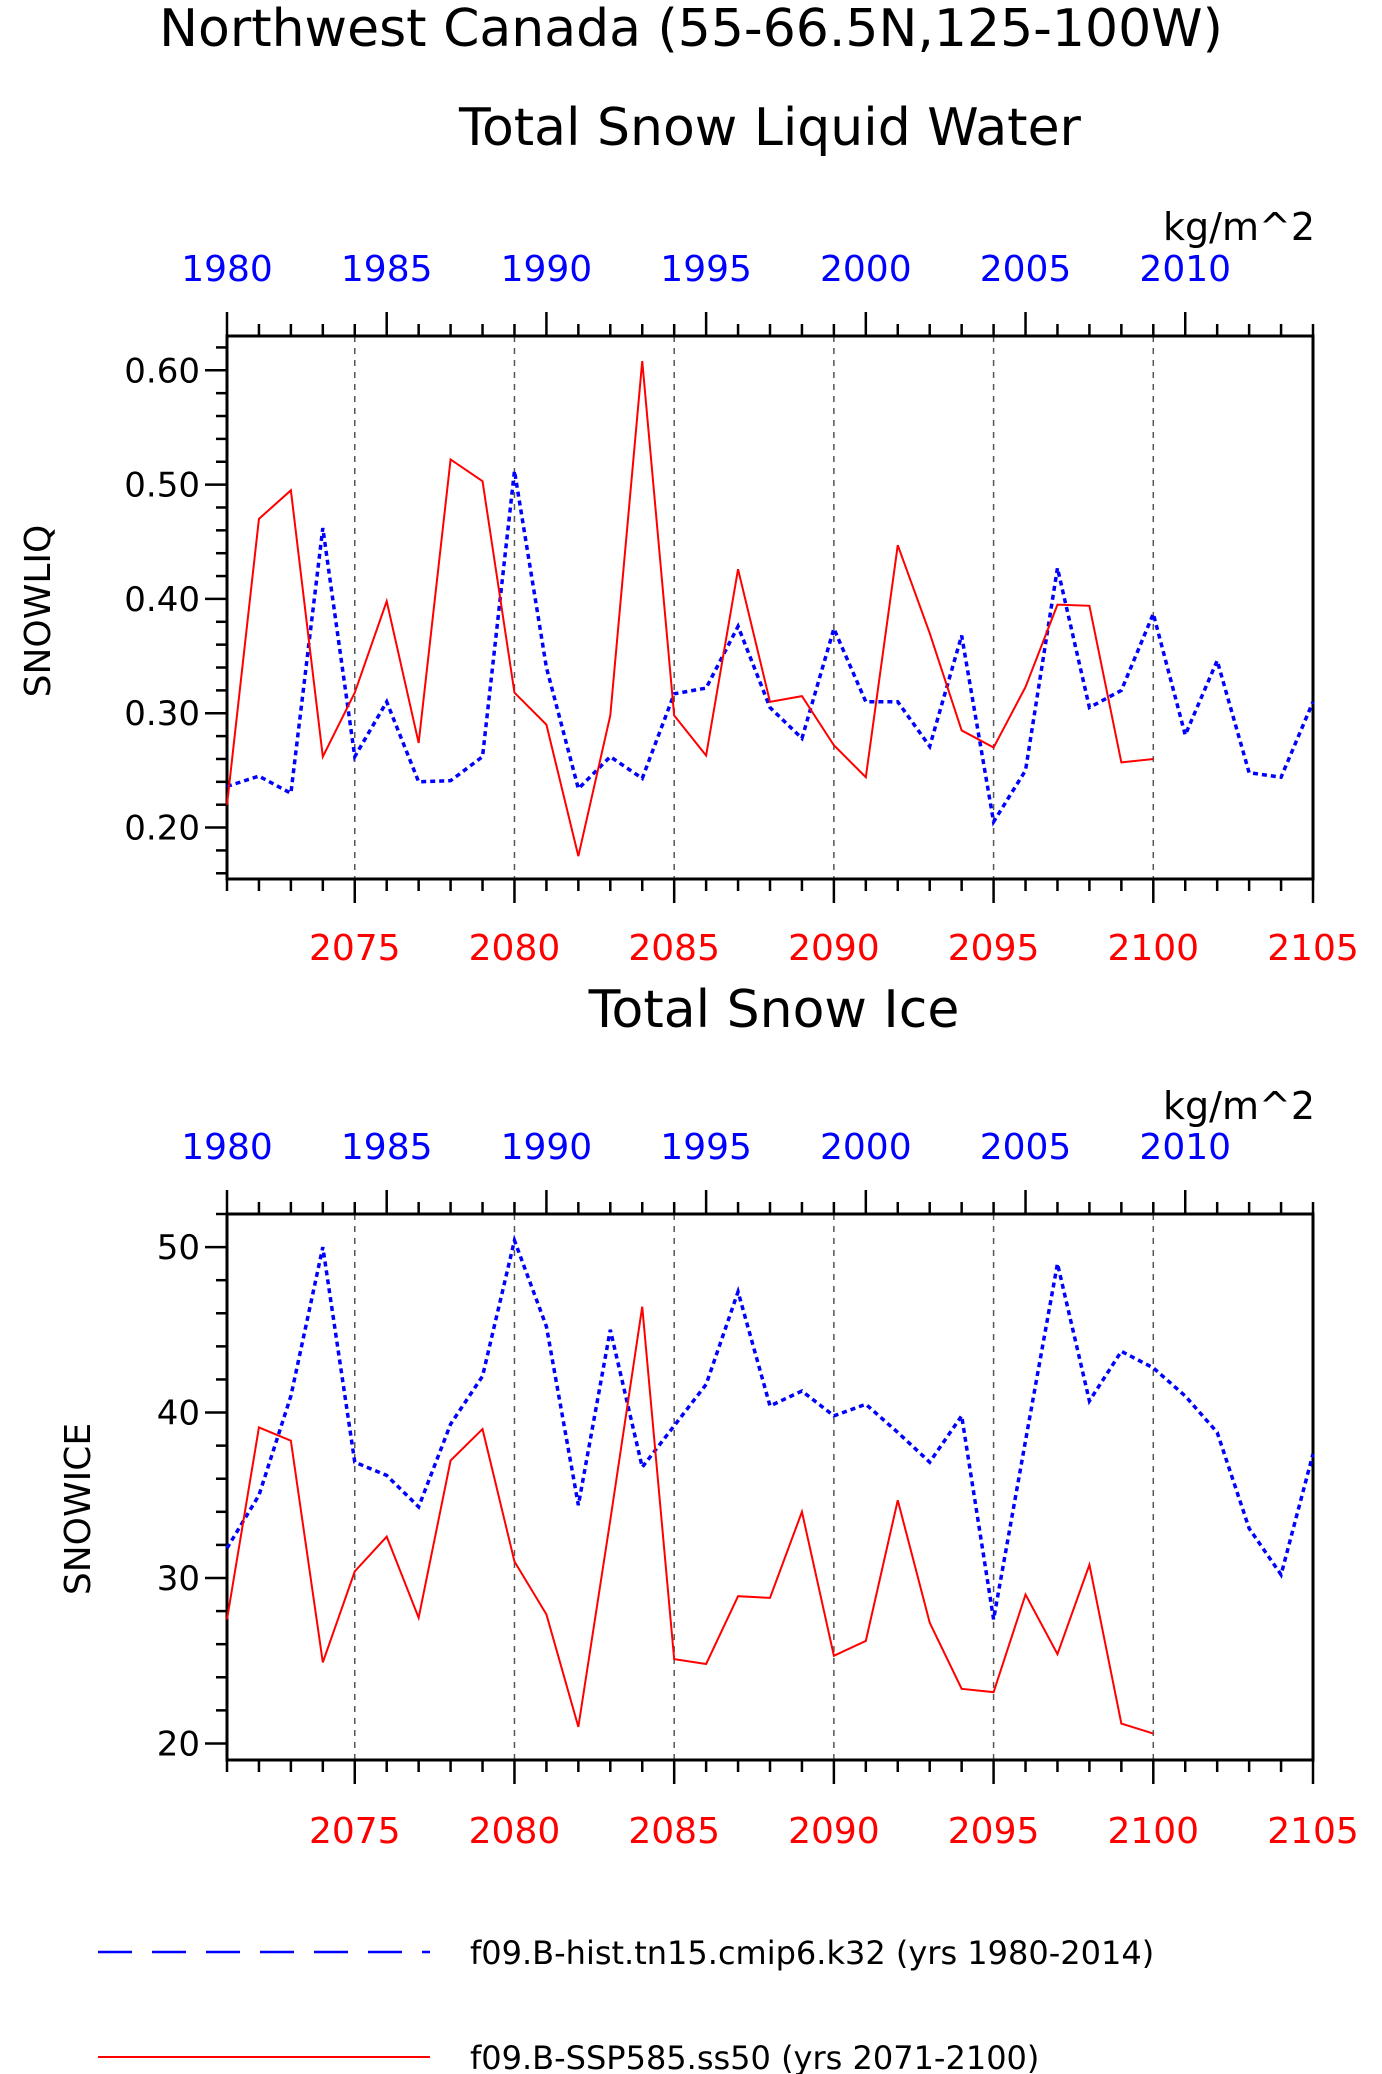 This screenshot has height=2074, width=1382. What do you see at coordinates (162, 714) in the screenshot?
I see `y-tick-label: 0.30` at bounding box center [162, 714].